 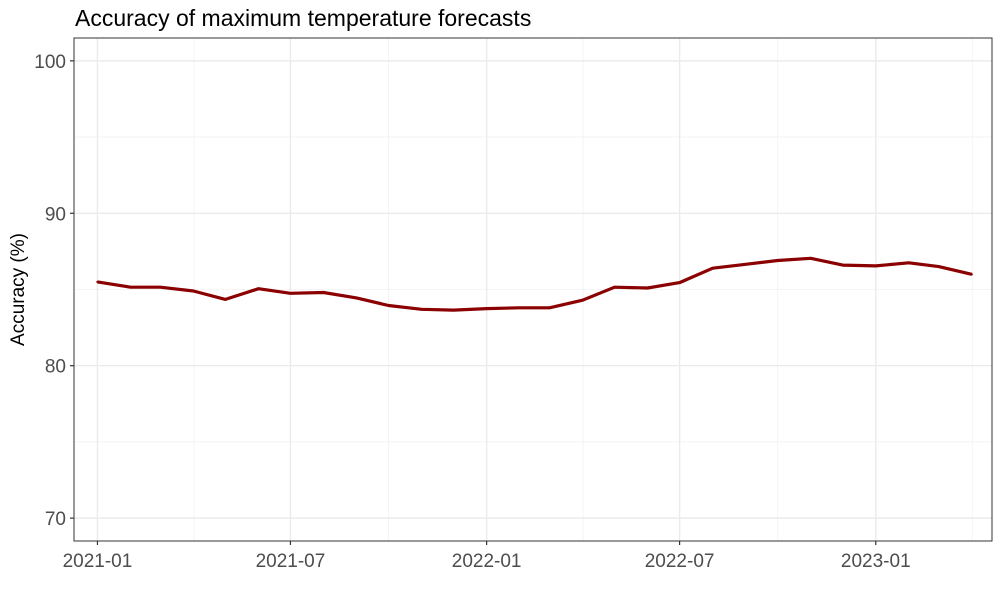 I want to click on x-tick-label: 2022-01, so click(x=487, y=561).